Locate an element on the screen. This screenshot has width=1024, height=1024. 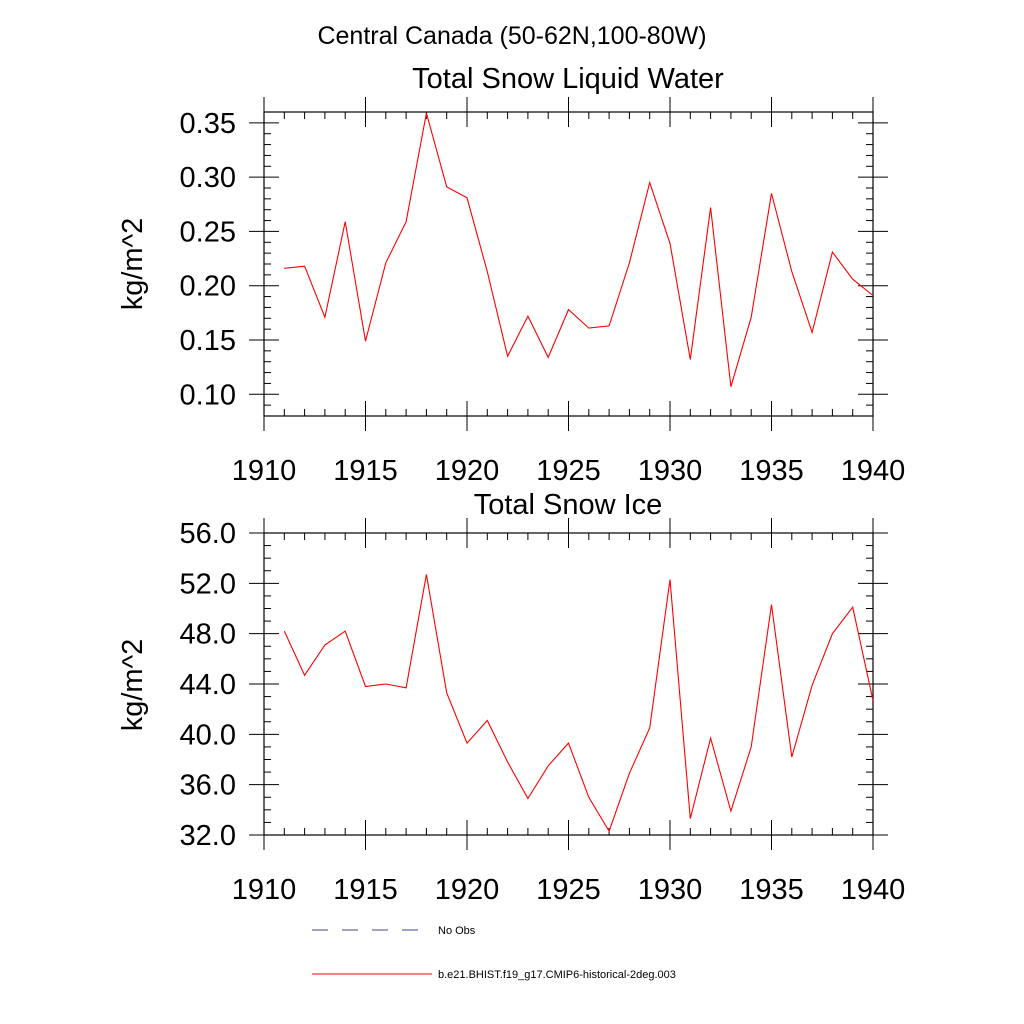
panel-1-ylabel: kg/m^2 is located at coordinates (133, 264).